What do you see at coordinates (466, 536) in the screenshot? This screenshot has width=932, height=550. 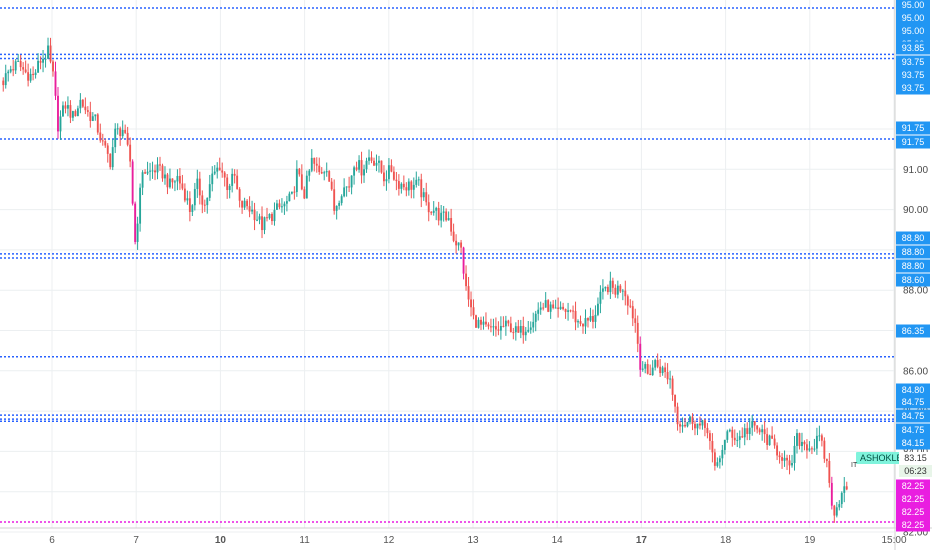 I see `time-axis: 6 7 10 11 12 13 14 17 18 19 15:00` at bounding box center [466, 536].